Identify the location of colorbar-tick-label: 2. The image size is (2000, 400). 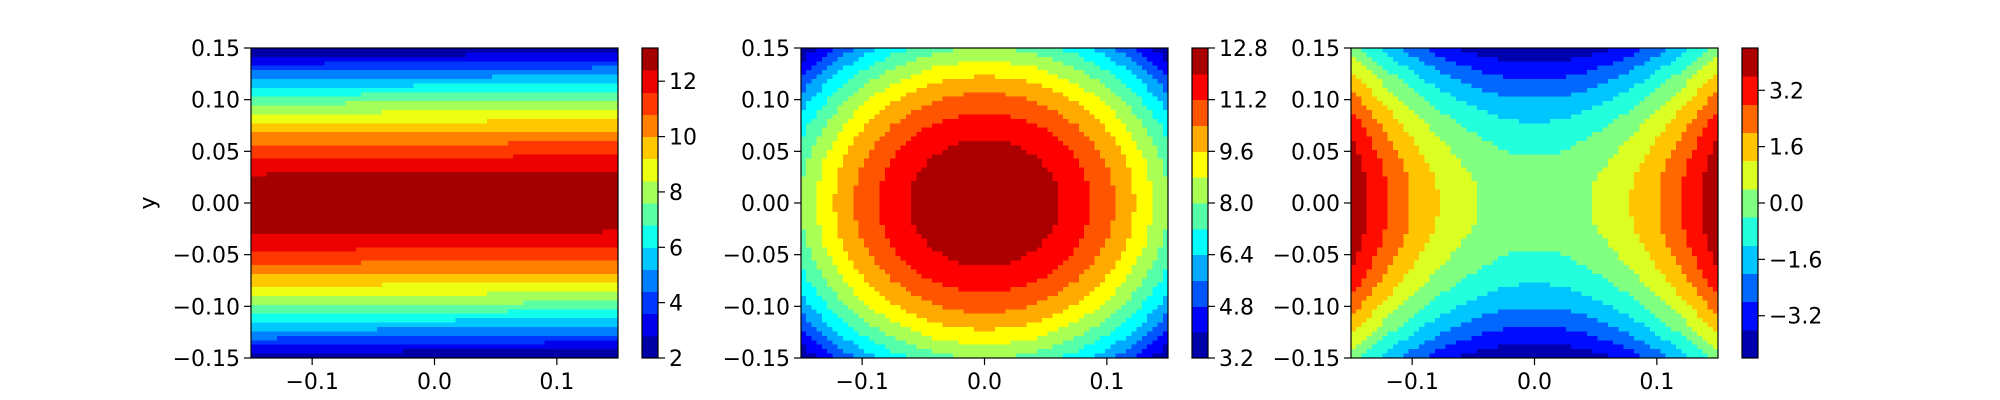
(676, 359).